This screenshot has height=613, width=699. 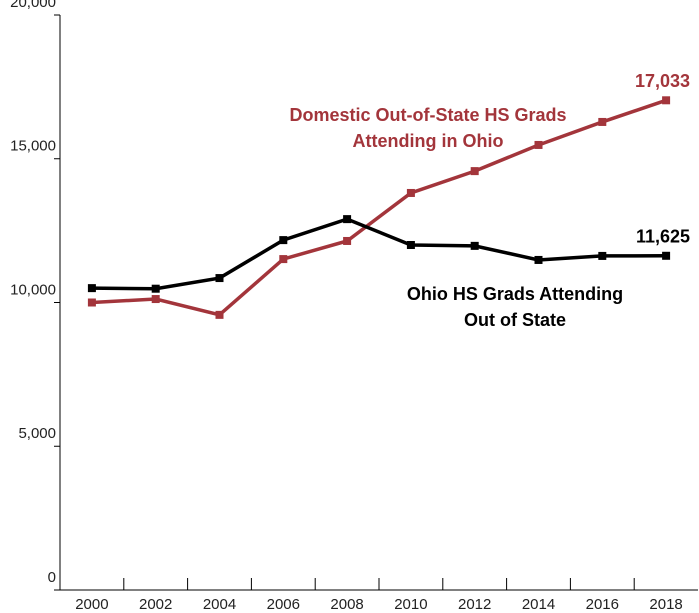 I want to click on x-tick-label: 2008, so click(x=346, y=604).